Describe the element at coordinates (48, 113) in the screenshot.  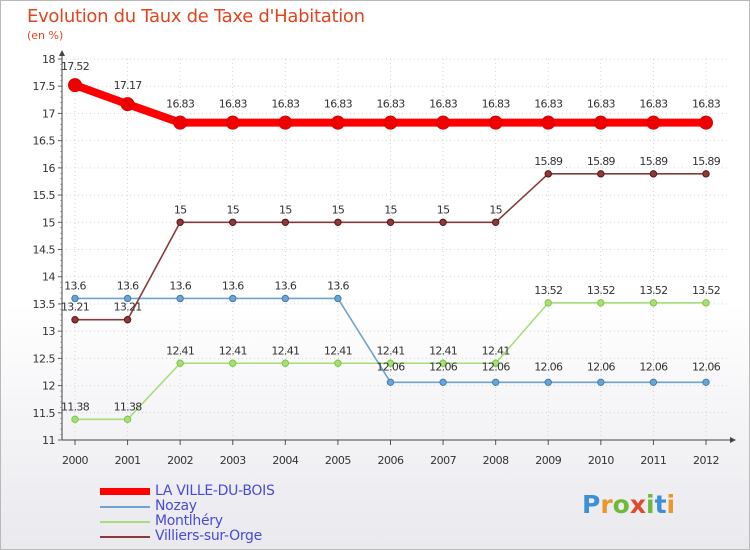
I see `y-tick-label: 17` at that location.